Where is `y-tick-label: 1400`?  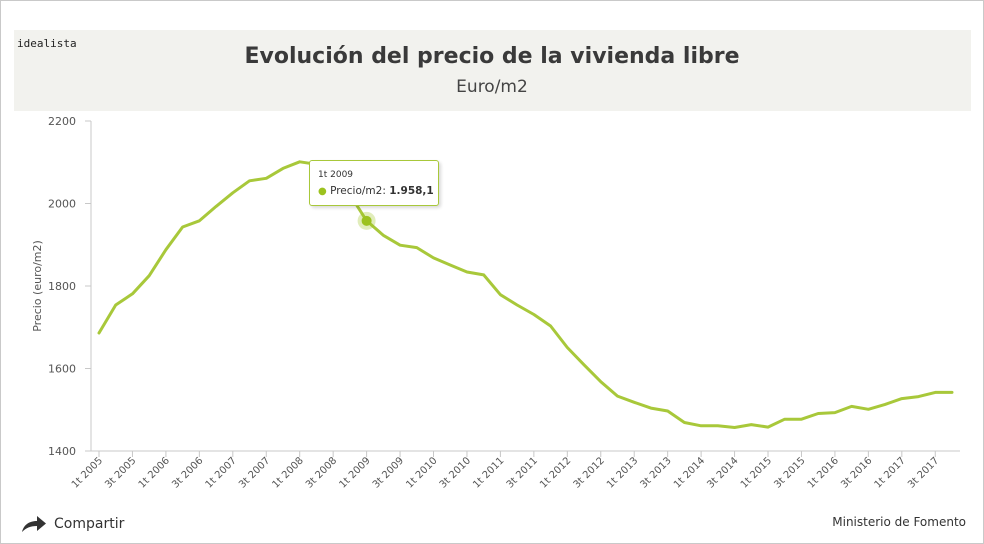 y-tick-label: 1400 is located at coordinates (62, 451).